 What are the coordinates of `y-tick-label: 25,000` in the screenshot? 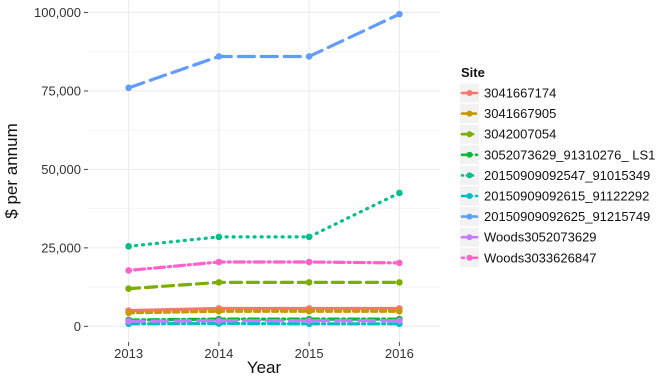 It's located at (61, 247).